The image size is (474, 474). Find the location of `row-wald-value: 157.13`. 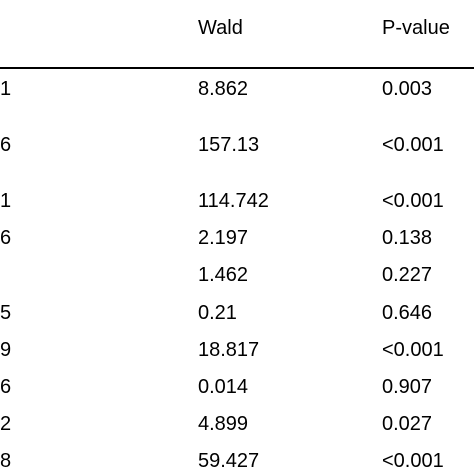

row-wald-value: 157.13 is located at coordinates (229, 145).